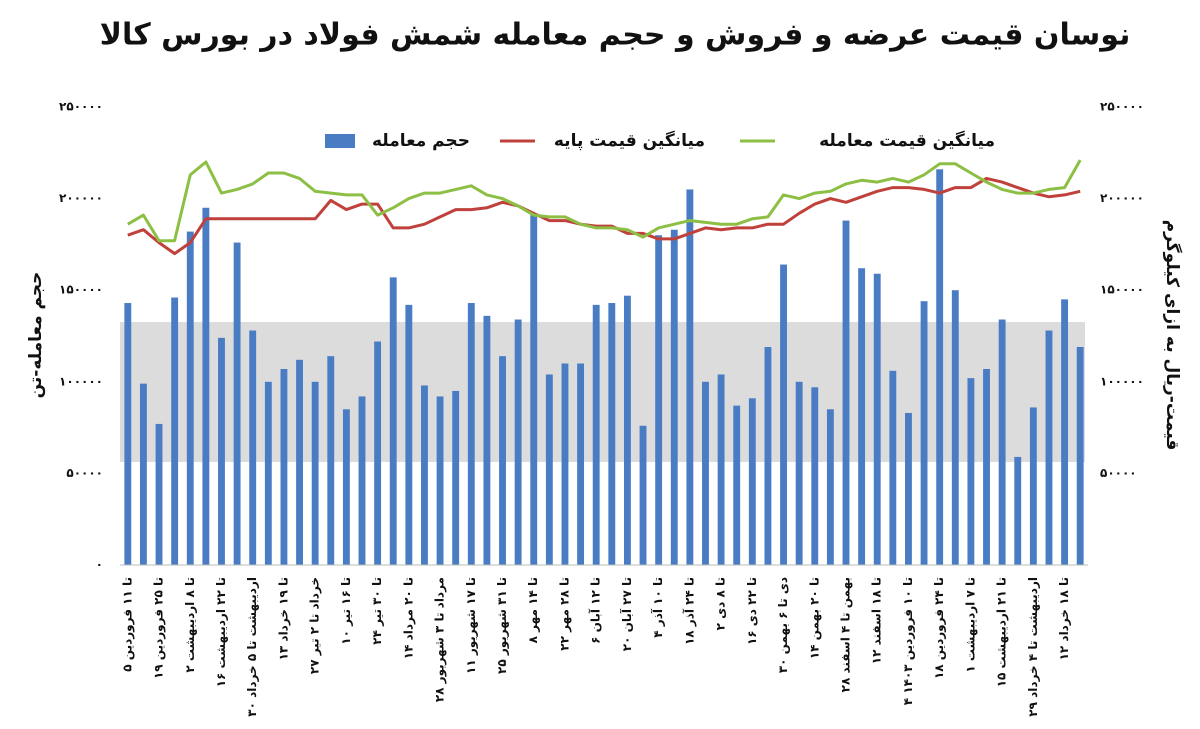 The image size is (1200, 729). Describe the element at coordinates (502, 625) in the screenshot. I see `x-tick-label: ۲۵ تا ۳۱ شهریور` at that location.